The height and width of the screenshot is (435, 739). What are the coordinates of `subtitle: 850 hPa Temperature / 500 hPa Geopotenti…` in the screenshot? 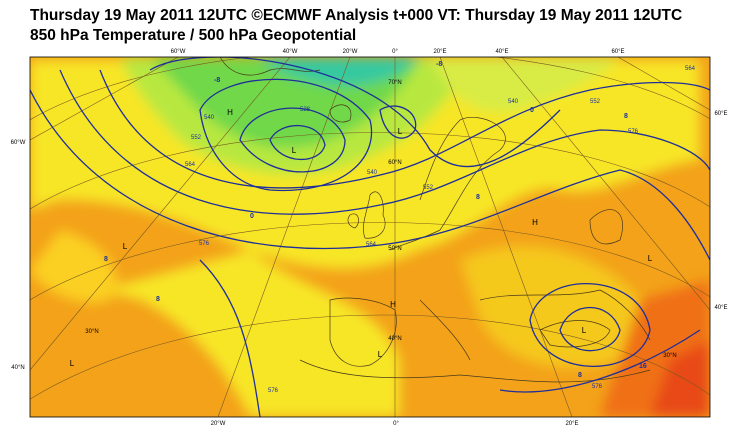 It's located at (193, 35).